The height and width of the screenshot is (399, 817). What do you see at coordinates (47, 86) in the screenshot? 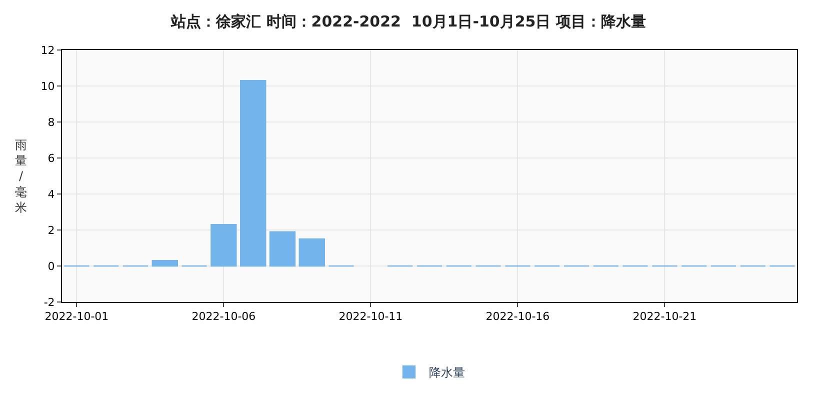
I see `y-tick-label: 10` at bounding box center [47, 86].